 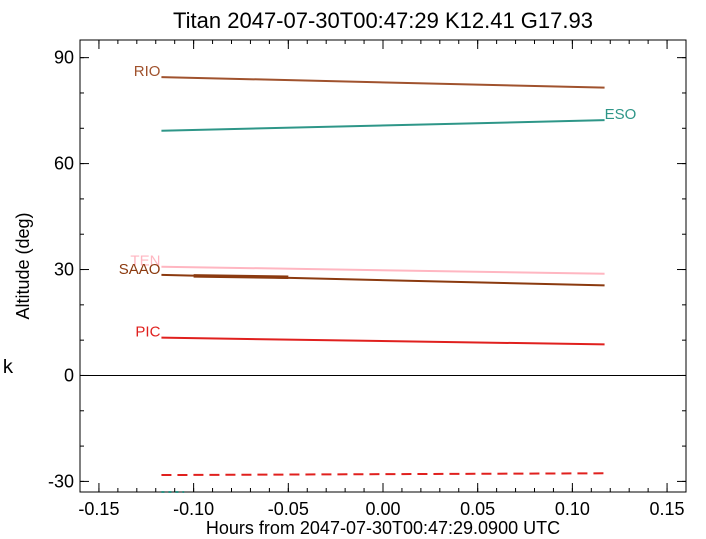 I want to click on y-tick-label: 90, so click(x=64, y=58).